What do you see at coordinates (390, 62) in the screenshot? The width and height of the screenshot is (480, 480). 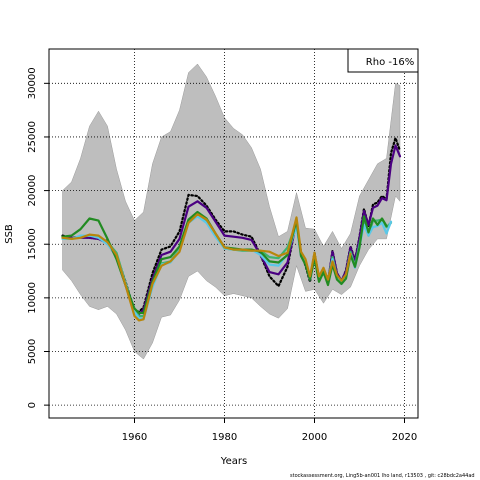 I see `legend-text: Rho -16%` at bounding box center [390, 62].